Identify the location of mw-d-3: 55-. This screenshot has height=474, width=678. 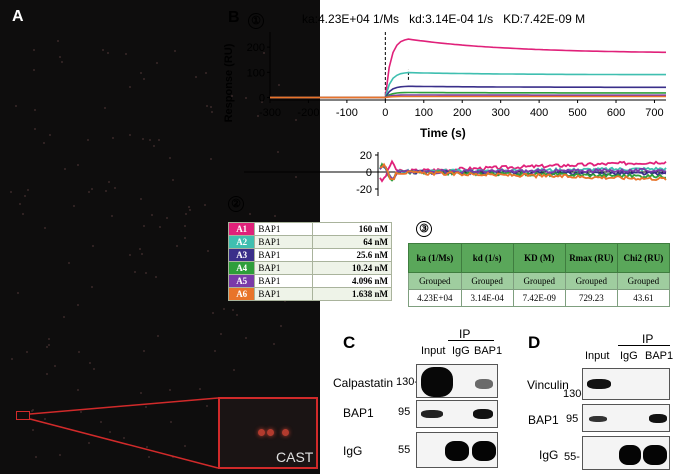
(572, 457).